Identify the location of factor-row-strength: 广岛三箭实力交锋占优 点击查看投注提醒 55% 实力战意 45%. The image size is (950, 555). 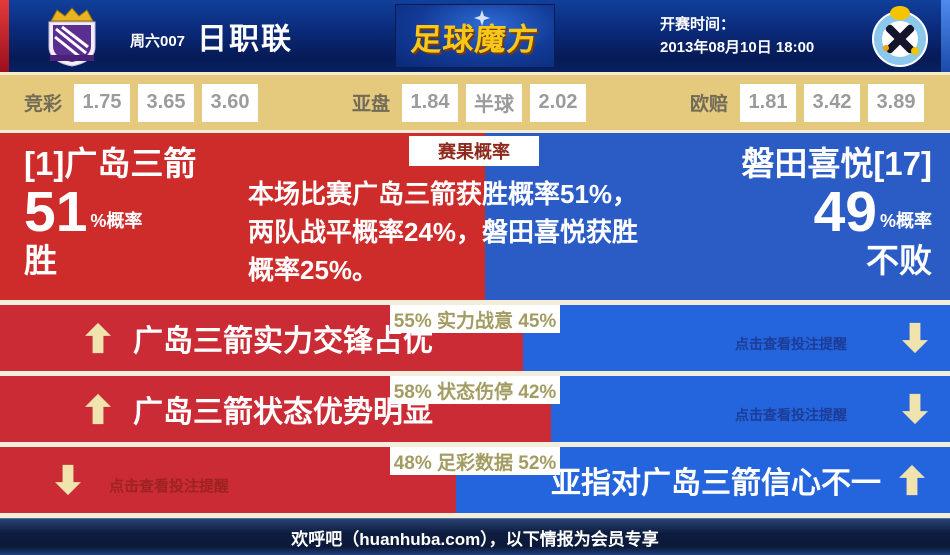
(475, 338).